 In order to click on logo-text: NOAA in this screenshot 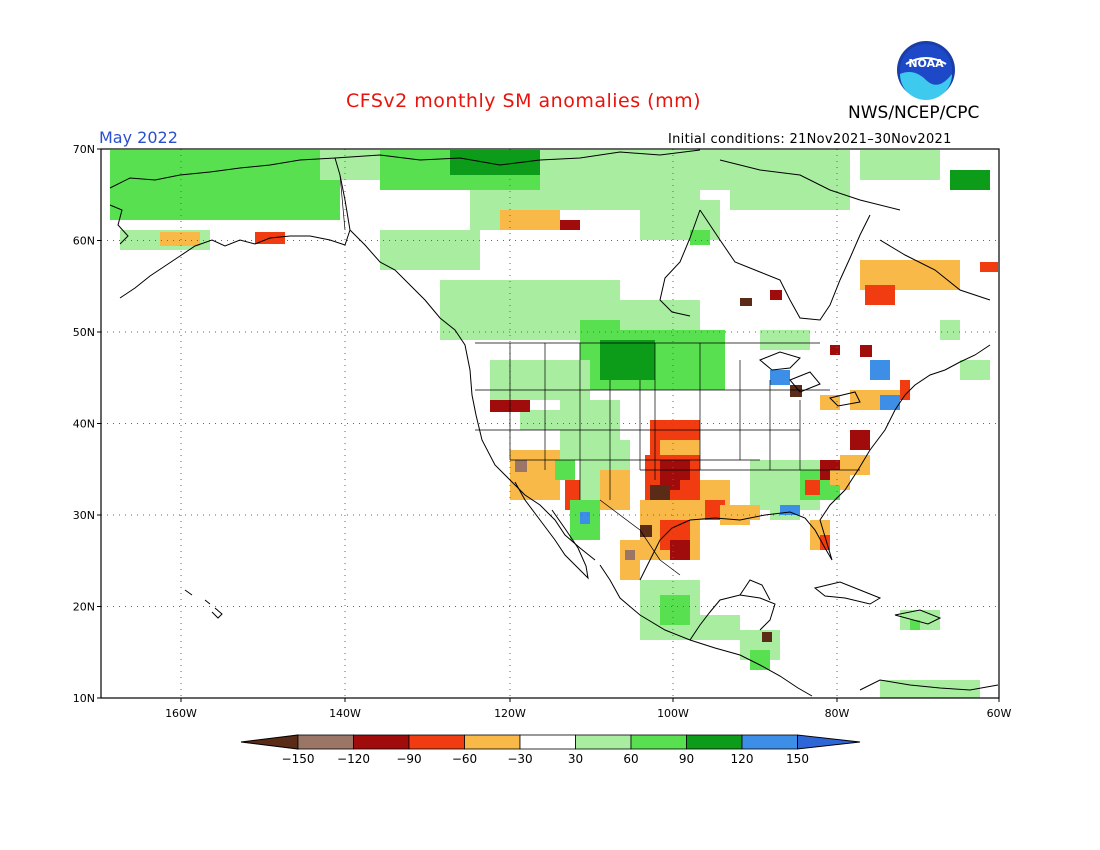, I will do `click(926, 63)`.